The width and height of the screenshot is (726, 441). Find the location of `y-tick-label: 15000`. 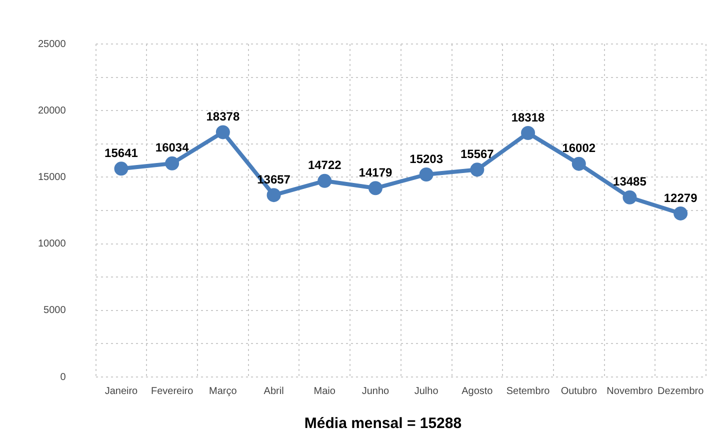

y-tick-label: 15000 is located at coordinates (52, 177).